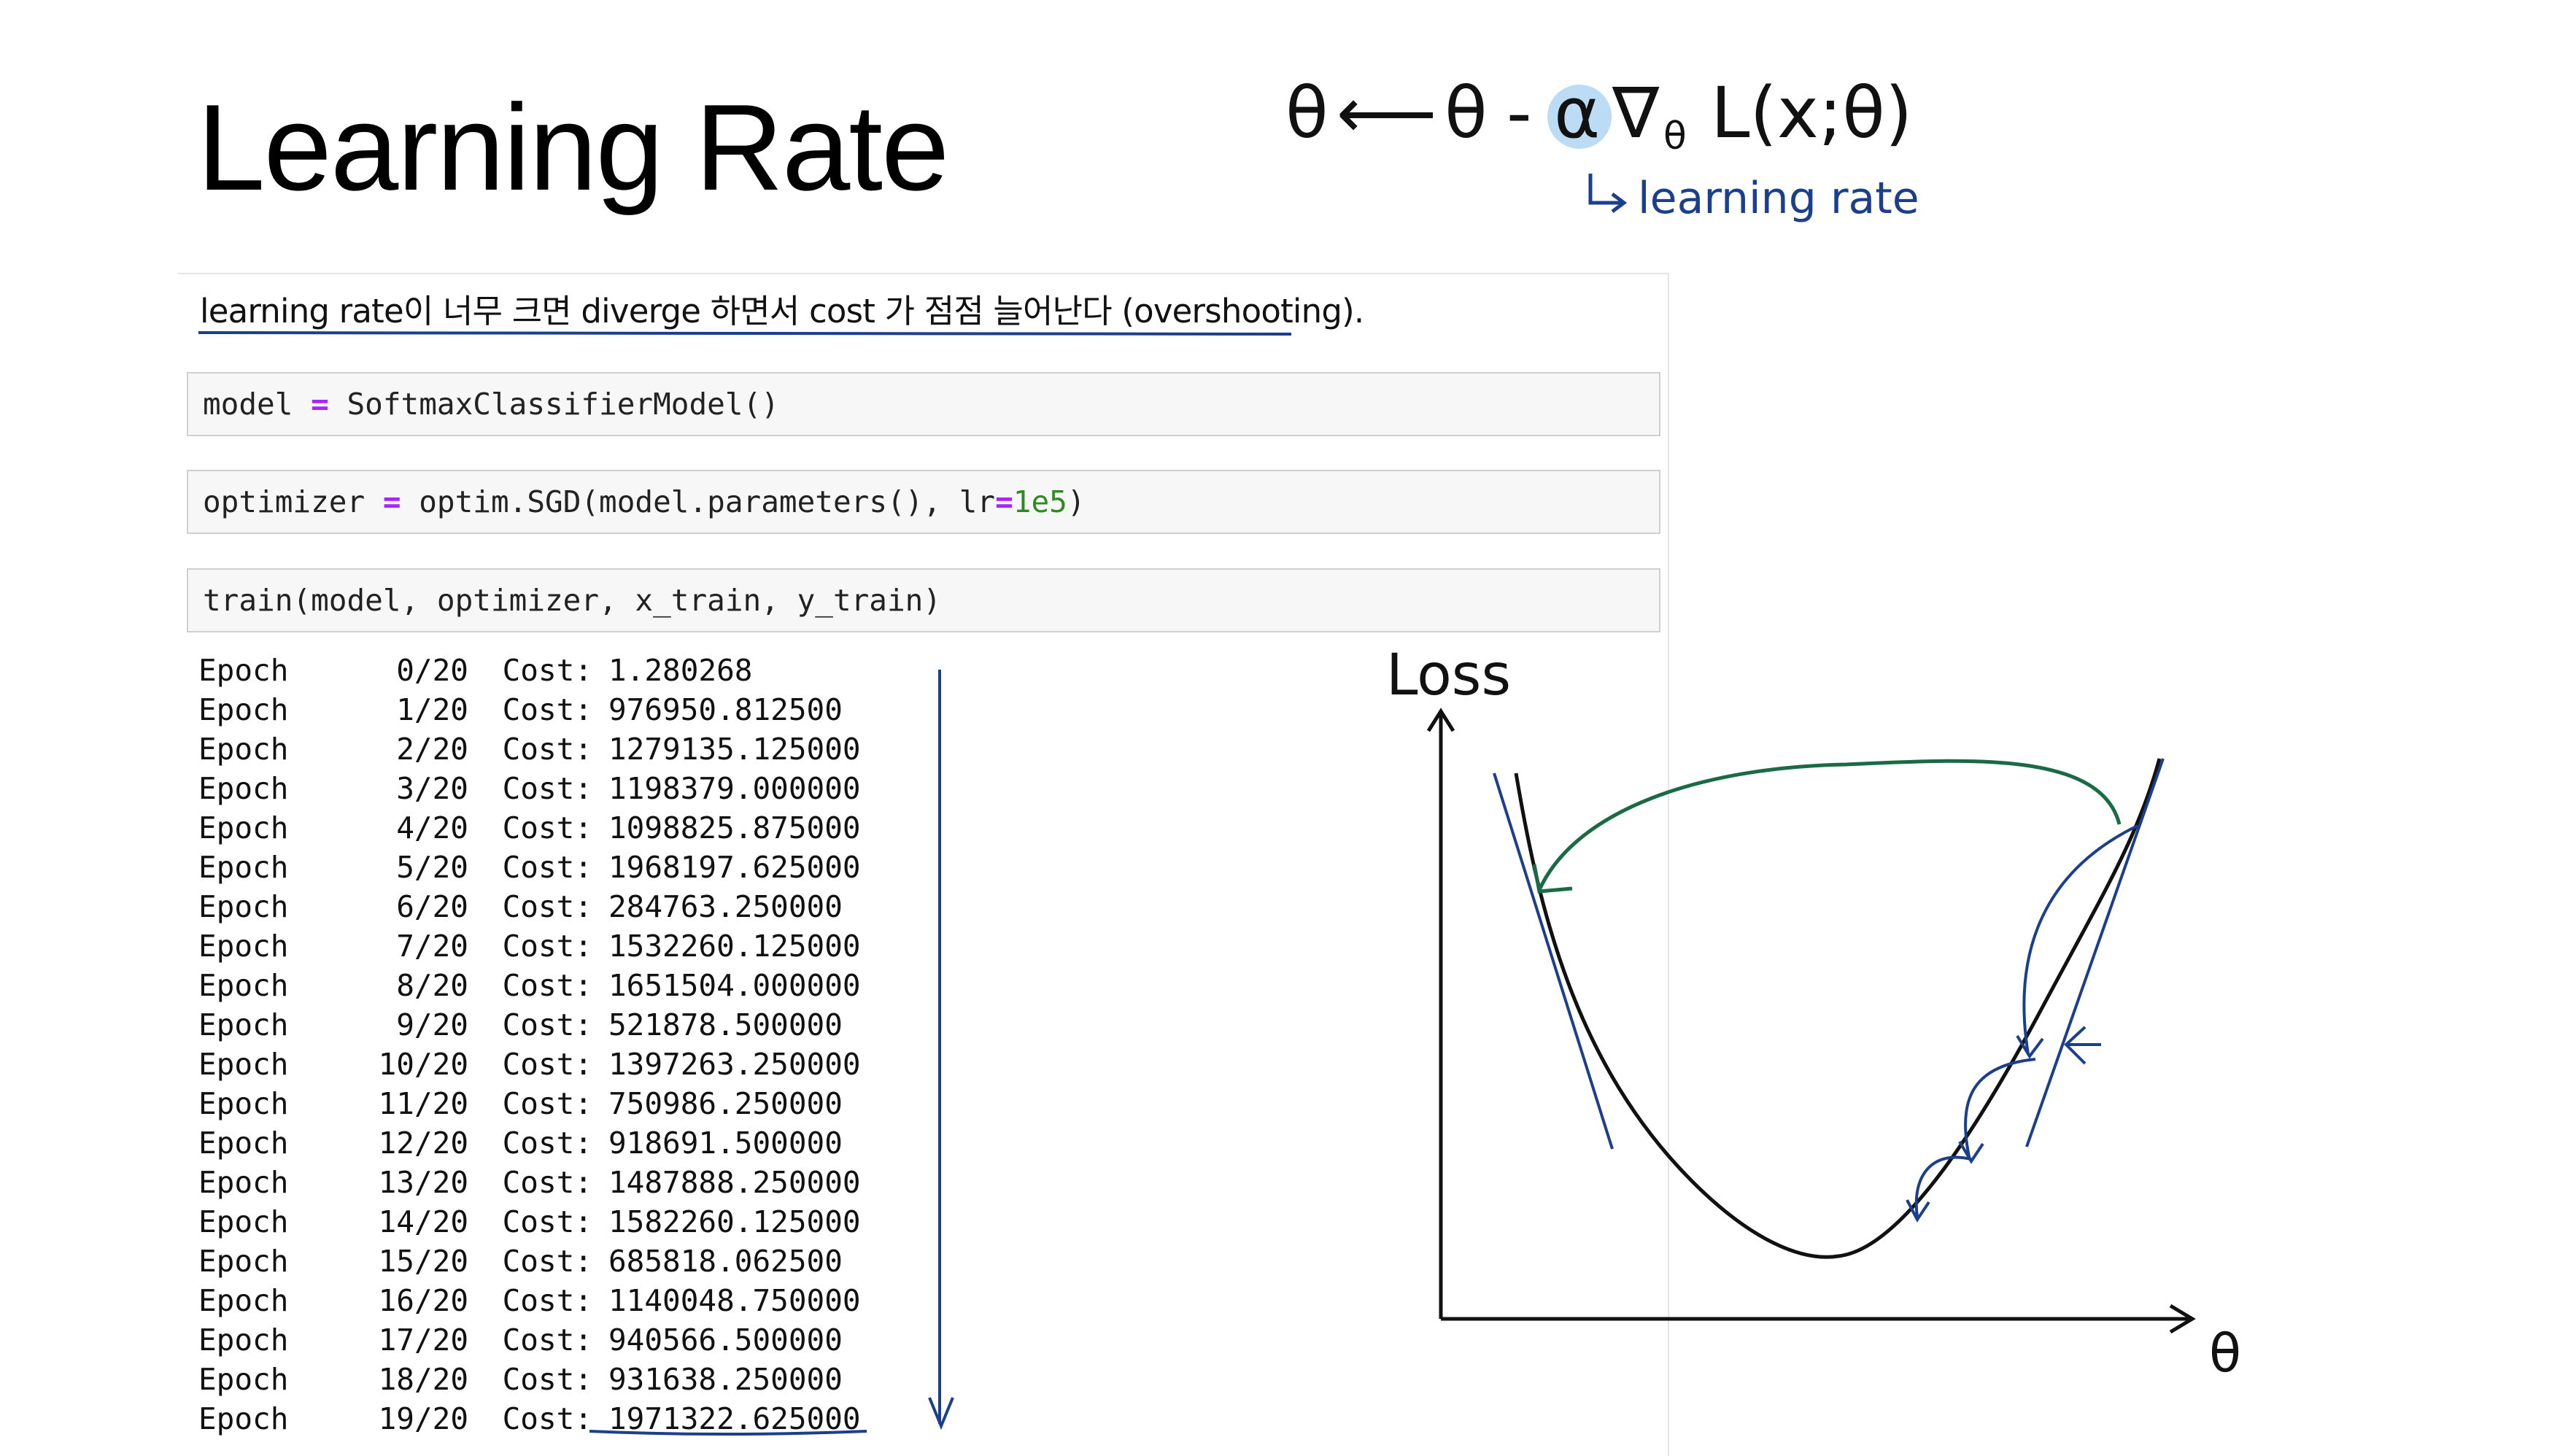  What do you see at coordinates (432, 670) in the screenshot?
I see `epoch-value: 0/20` at bounding box center [432, 670].